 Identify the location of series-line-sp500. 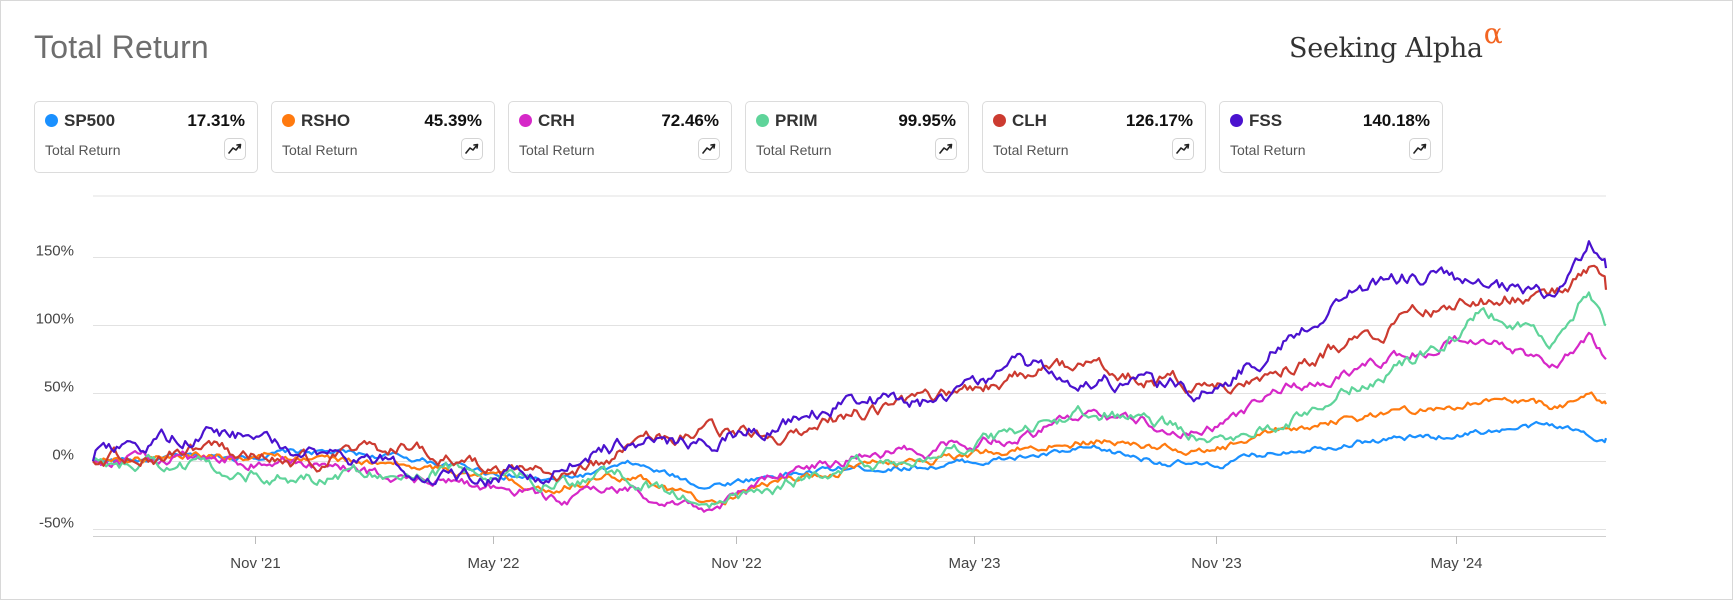
(850, 455).